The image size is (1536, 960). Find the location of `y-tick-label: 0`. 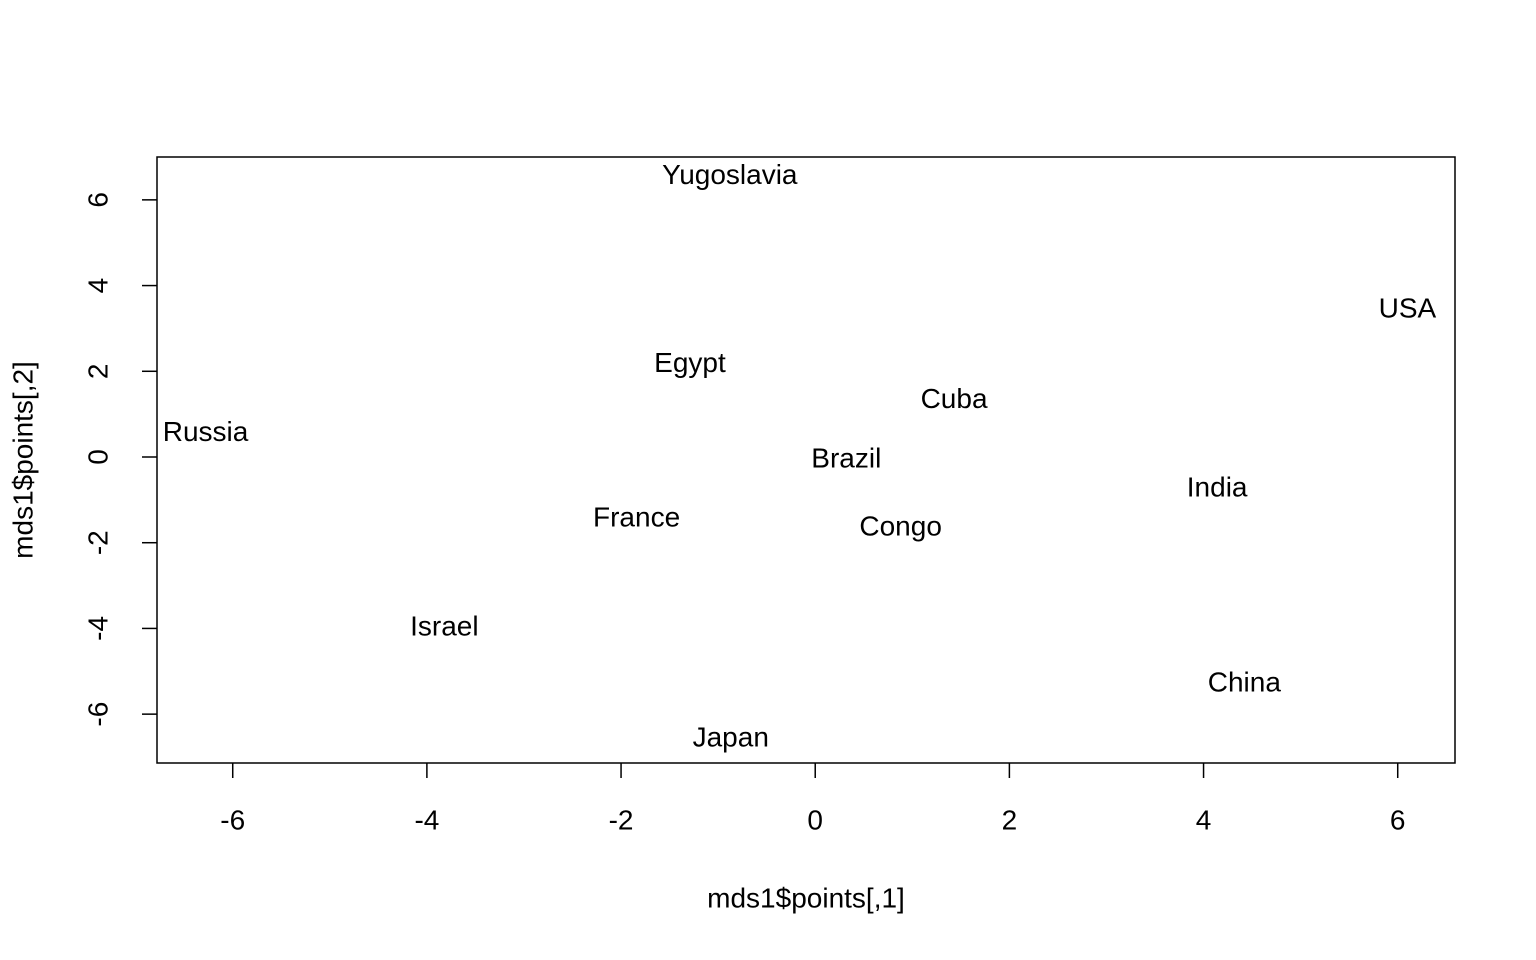

y-tick-label: 0 is located at coordinates (97, 457).